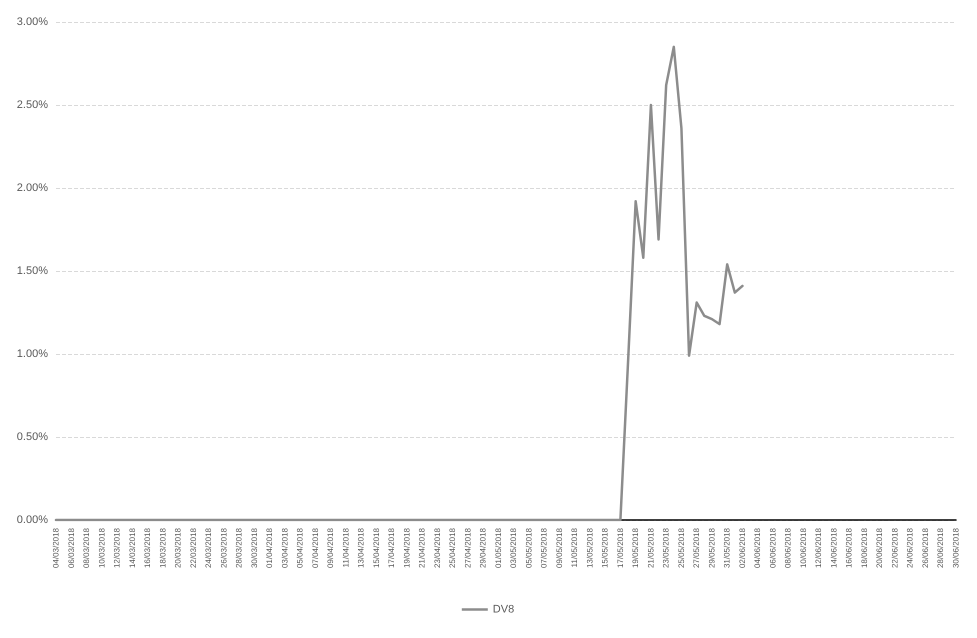  What do you see at coordinates (163, 547) in the screenshot?
I see `x-tick-label: 18/03/2018` at bounding box center [163, 547].